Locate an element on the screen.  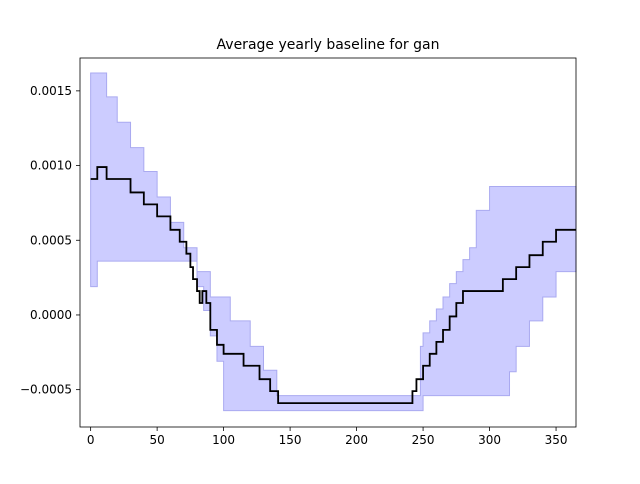
y-axis: −0.0005 0.0000 0.0005 0.0010 0.0015 is located at coordinates (50, 240).